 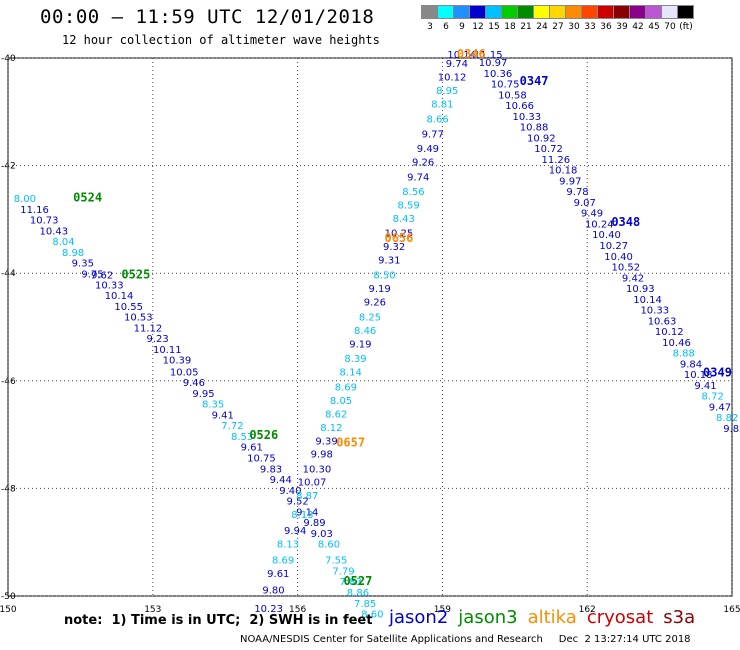 I want to click on colorbar-label: 6, so click(x=446, y=27).